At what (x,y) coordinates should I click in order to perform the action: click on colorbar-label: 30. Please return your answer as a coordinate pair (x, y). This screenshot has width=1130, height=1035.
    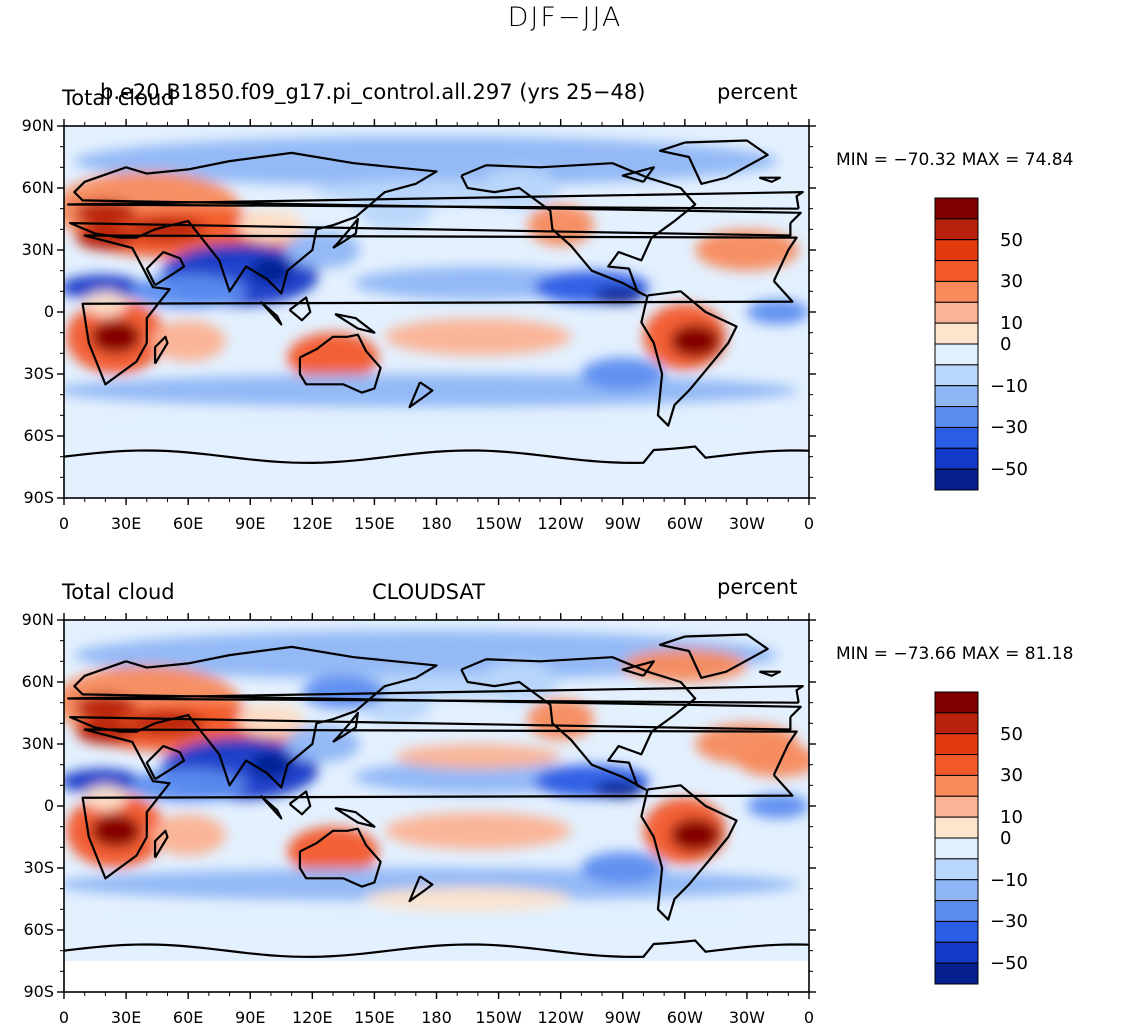
    Looking at the image, I should click on (1011, 282).